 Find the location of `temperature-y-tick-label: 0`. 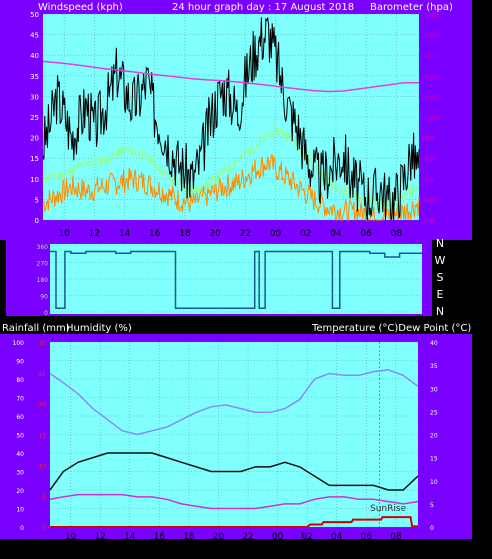

temperature-y-tick-label: 0 is located at coordinates (432, 528).